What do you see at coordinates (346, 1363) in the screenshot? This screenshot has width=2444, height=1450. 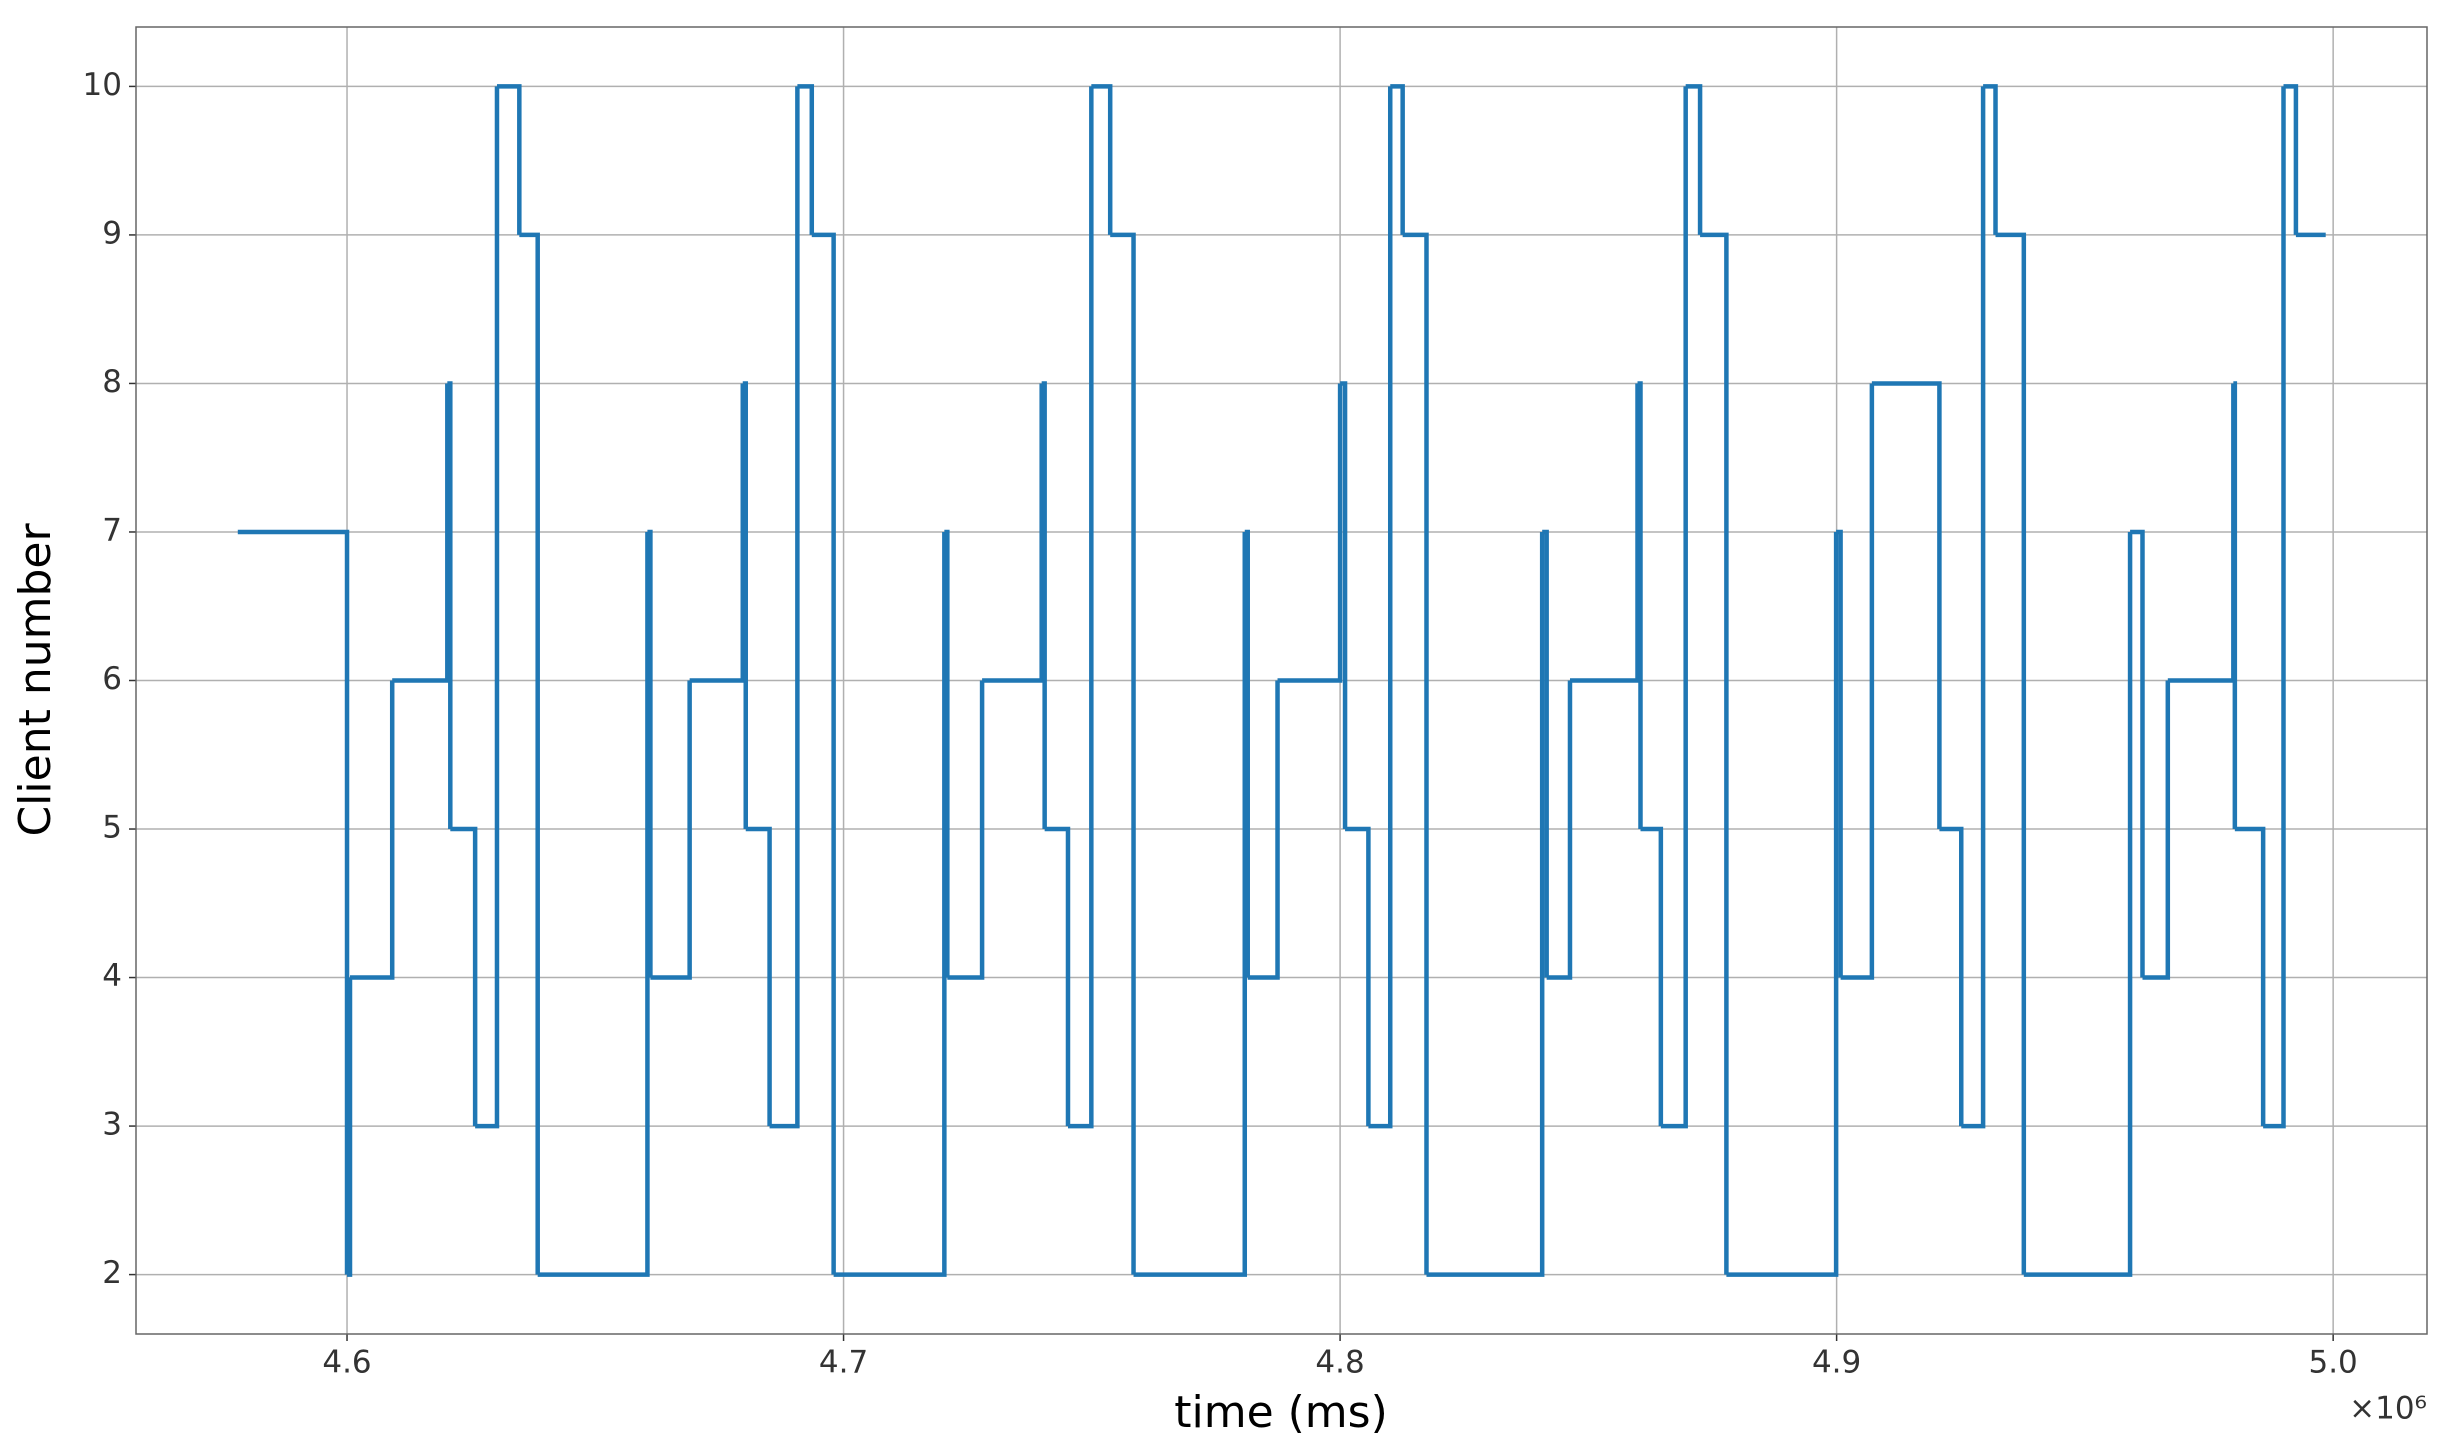 I see `x-tick-label: 4.6` at bounding box center [346, 1363].